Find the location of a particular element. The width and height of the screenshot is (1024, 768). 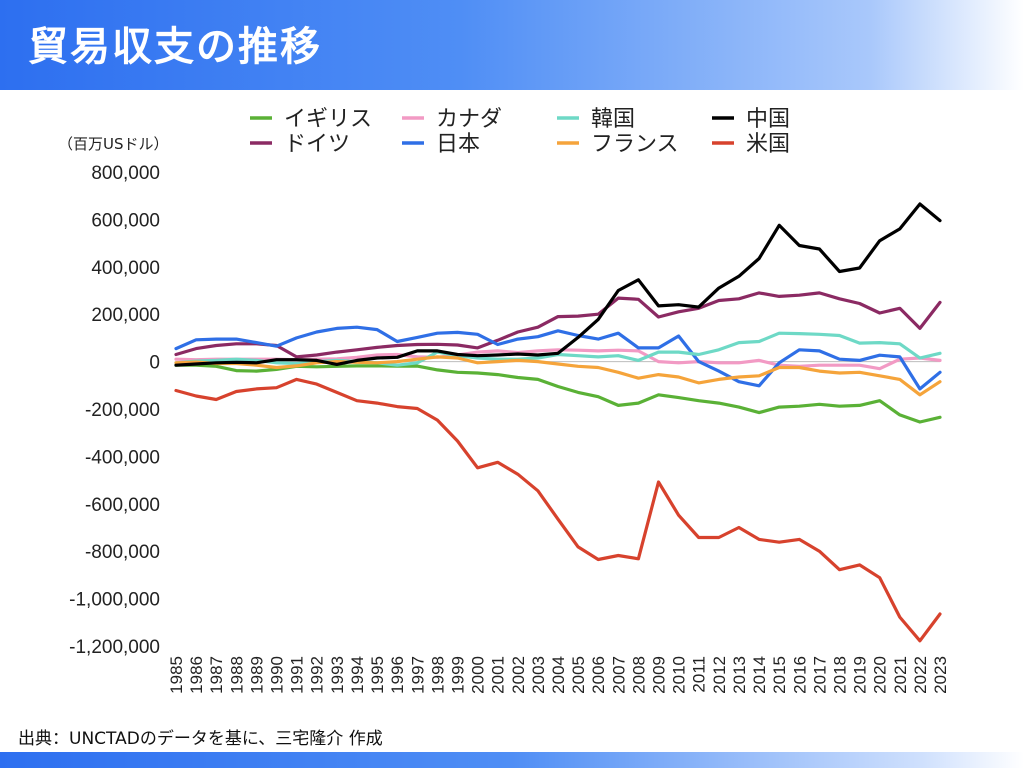

x-tick-label: 1986 is located at coordinates (196, 675).